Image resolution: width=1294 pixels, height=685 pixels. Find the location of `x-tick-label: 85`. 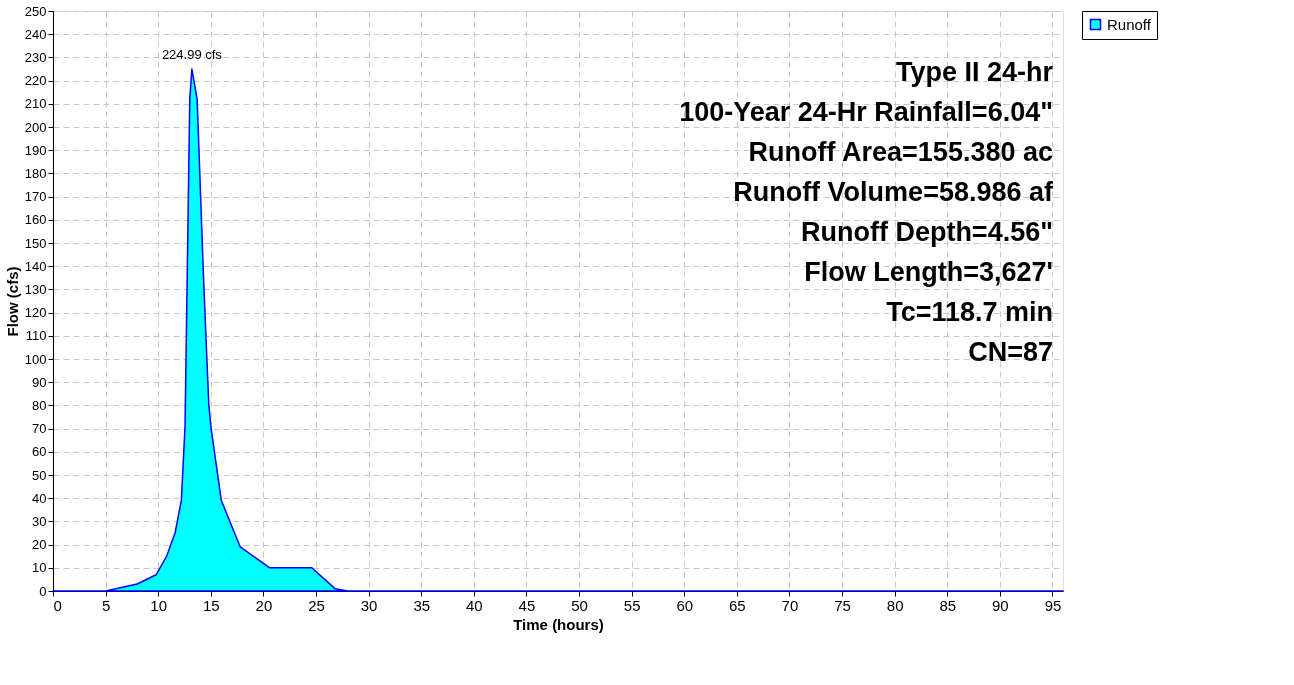

x-tick-label: 85 is located at coordinates (948, 605).